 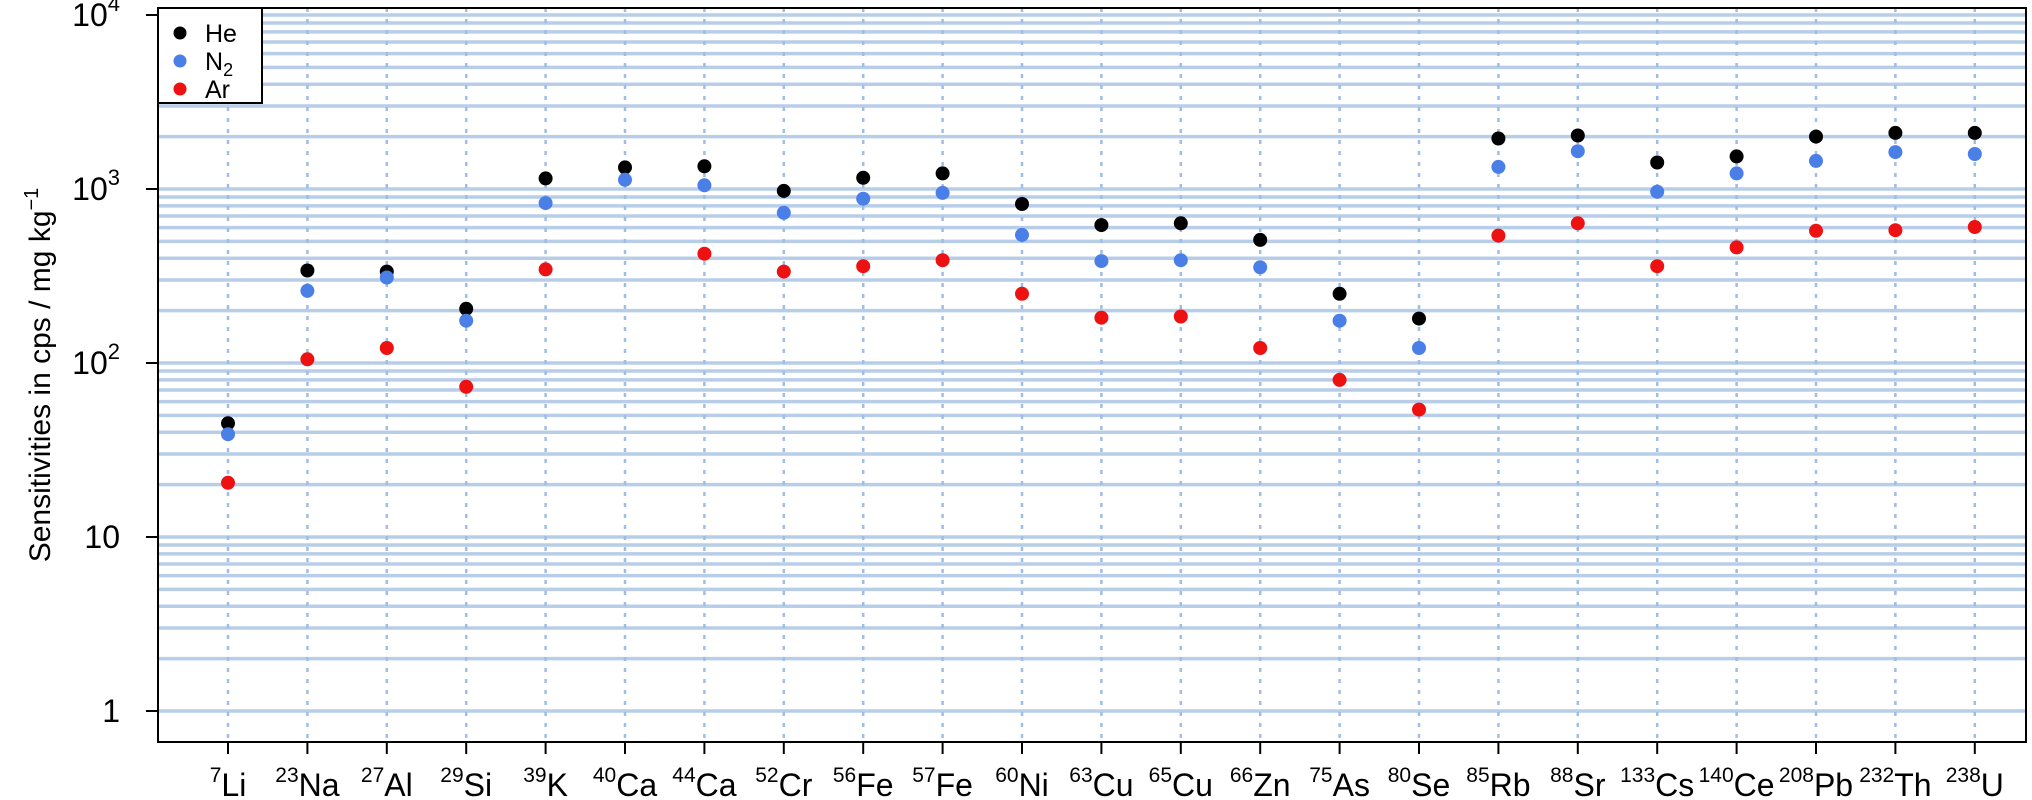 What do you see at coordinates (307, 782) in the screenshot?
I see `x-tick-label: 23Na` at bounding box center [307, 782].